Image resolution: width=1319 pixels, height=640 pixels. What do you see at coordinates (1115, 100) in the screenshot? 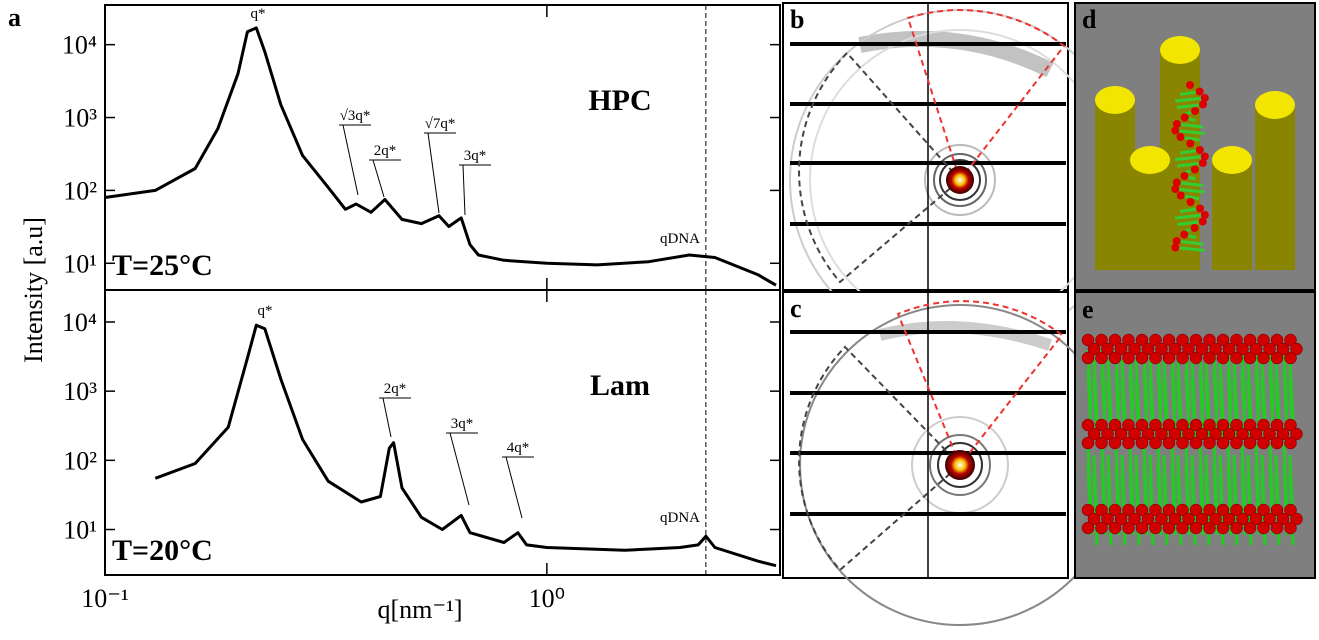
I see `cylinder-top` at bounding box center [1115, 100].